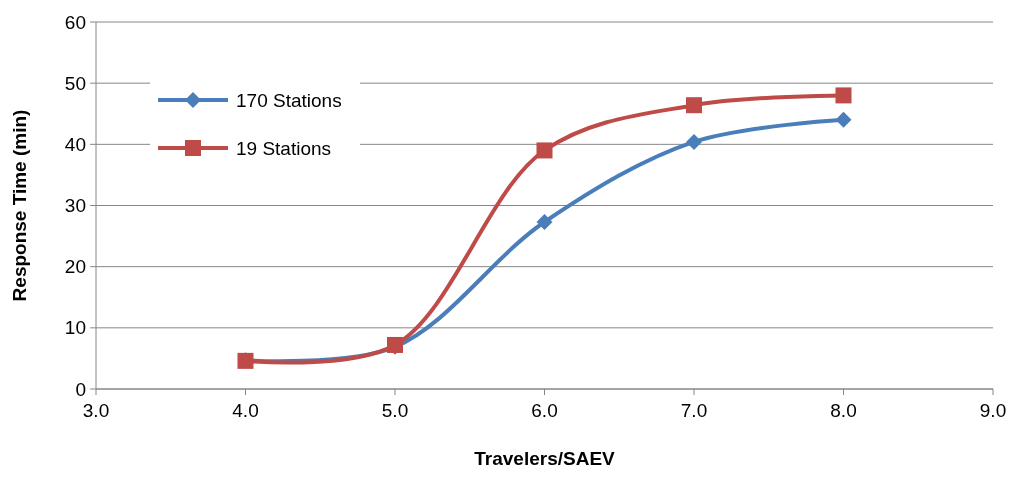 This screenshot has height=481, width=1015. What do you see at coordinates (80, 389) in the screenshot?
I see `y-tick-label: 0` at bounding box center [80, 389].